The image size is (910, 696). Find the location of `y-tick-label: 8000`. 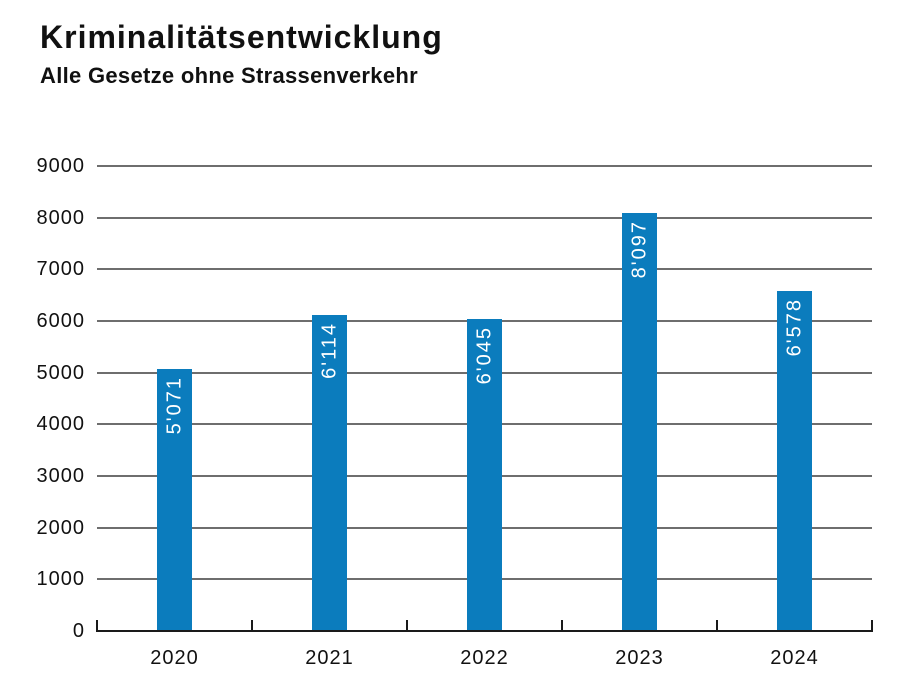

y-tick-label: 8000 is located at coordinates (60, 217).